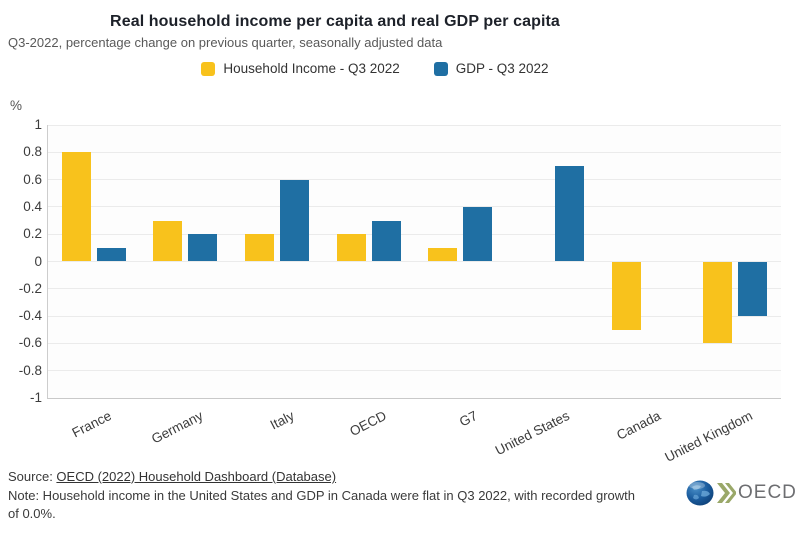  I want to click on x-label-canada: Canada, so click(639, 425).